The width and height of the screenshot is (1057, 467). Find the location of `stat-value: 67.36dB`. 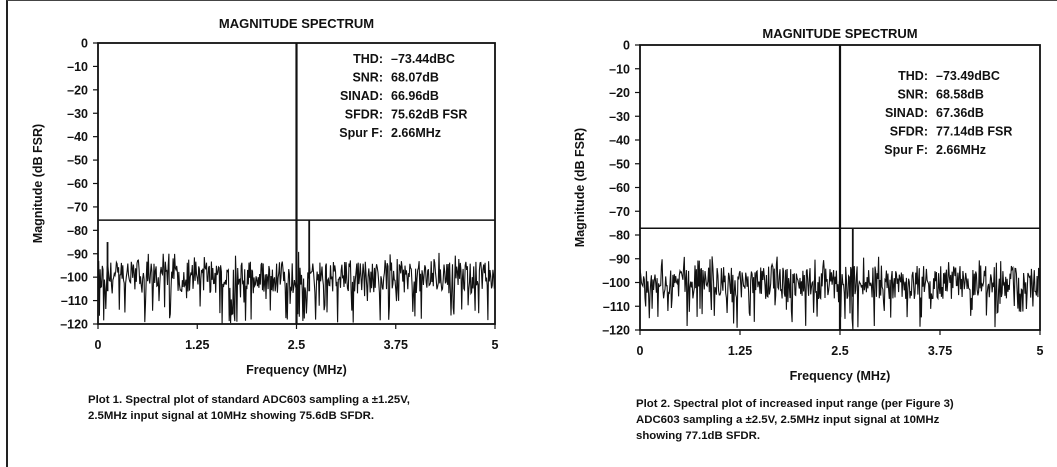

stat-value: 67.36dB is located at coordinates (960, 113).